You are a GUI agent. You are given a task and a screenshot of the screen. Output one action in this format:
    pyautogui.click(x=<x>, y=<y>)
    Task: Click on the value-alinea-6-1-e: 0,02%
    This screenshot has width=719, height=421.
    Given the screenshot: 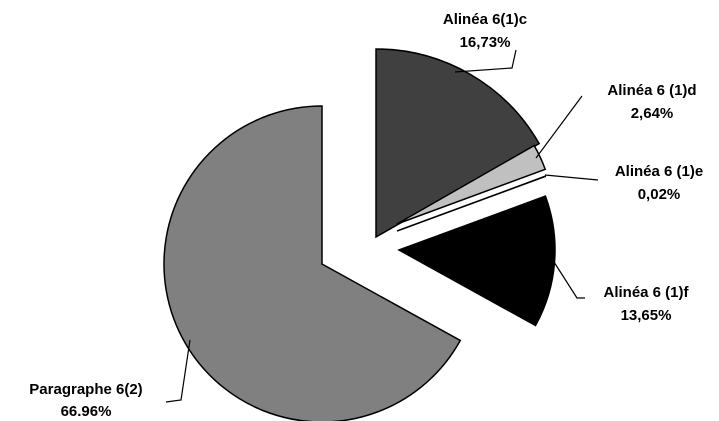 What is the action you would take?
    pyautogui.click(x=659, y=194)
    